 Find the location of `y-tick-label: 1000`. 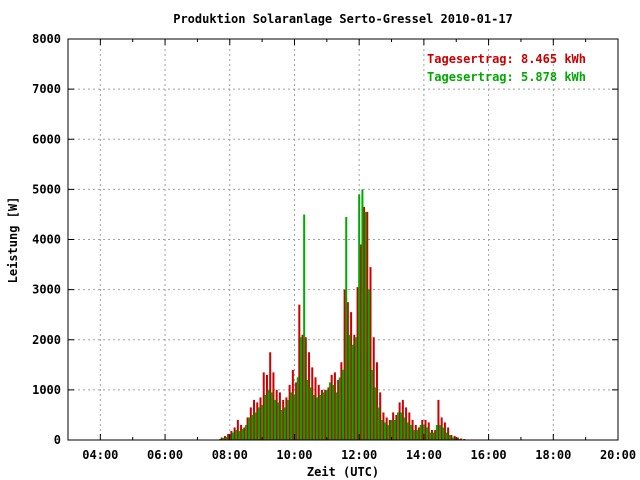

y-tick-label: 1000 is located at coordinates (46, 390).